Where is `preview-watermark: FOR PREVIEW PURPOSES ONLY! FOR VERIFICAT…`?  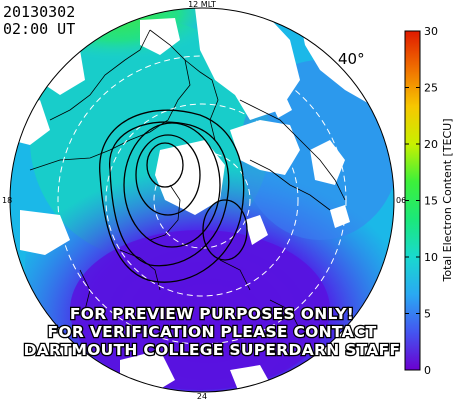 preview-watermark: FOR PREVIEW PURPOSES ONLY! FOR VERIFICAT… is located at coordinates (211, 332).